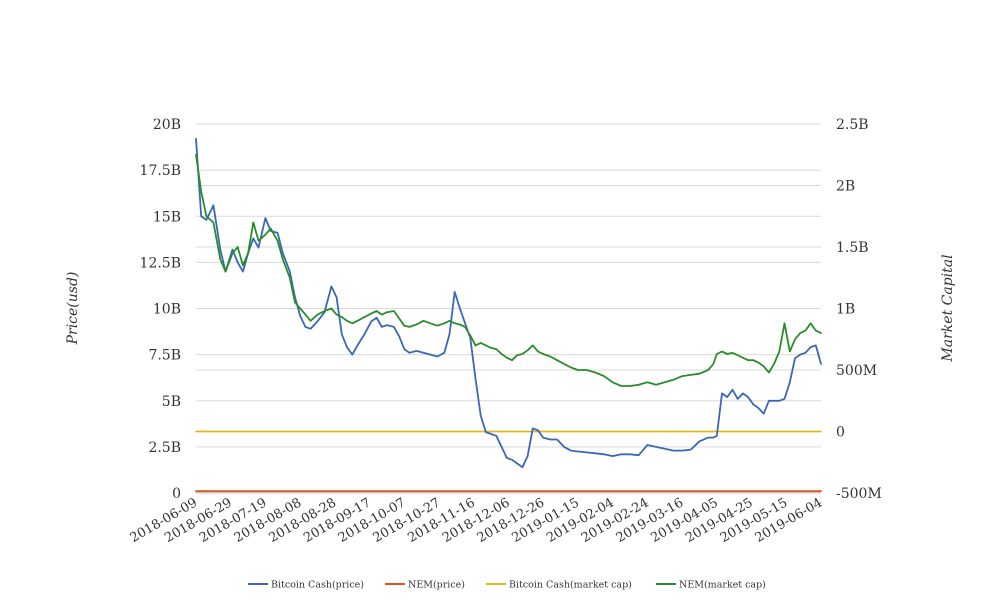 The height and width of the screenshot is (616, 1008). What do you see at coordinates (856, 371) in the screenshot?
I see `right-tick-label: 500M` at bounding box center [856, 371].